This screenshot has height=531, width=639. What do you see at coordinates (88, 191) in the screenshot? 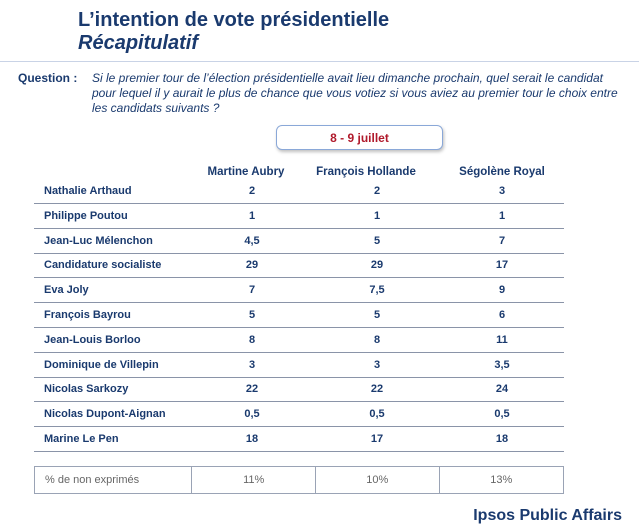
I see `candidate-name: Nathalie Arthaud` at bounding box center [88, 191].